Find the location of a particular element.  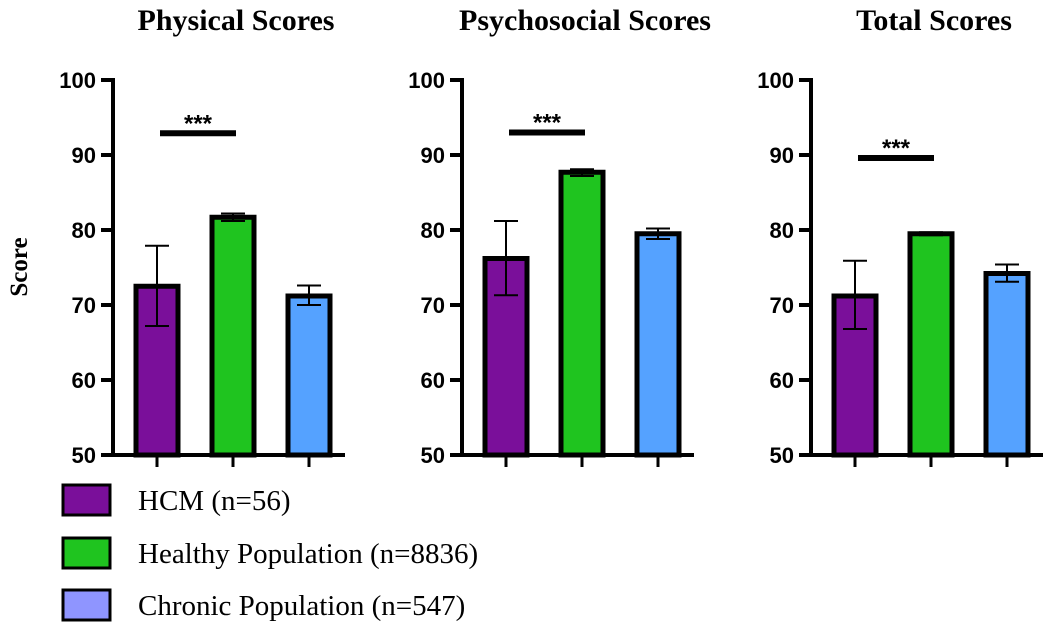

legend-label: Healthy Population (n=8836) is located at coordinates (308, 554).